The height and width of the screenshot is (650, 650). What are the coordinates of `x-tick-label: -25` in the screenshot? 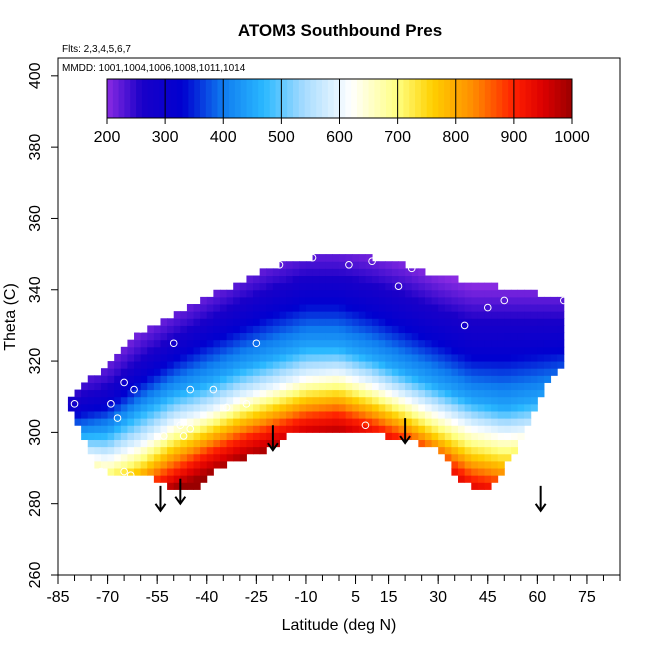 It's located at (256, 597).